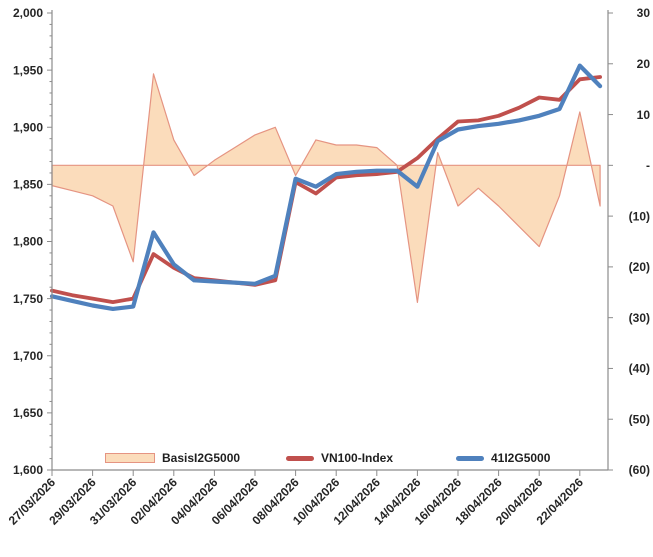 This screenshot has width=653, height=557. I want to click on left-axis-tick-label: 1,700, so click(28, 356).